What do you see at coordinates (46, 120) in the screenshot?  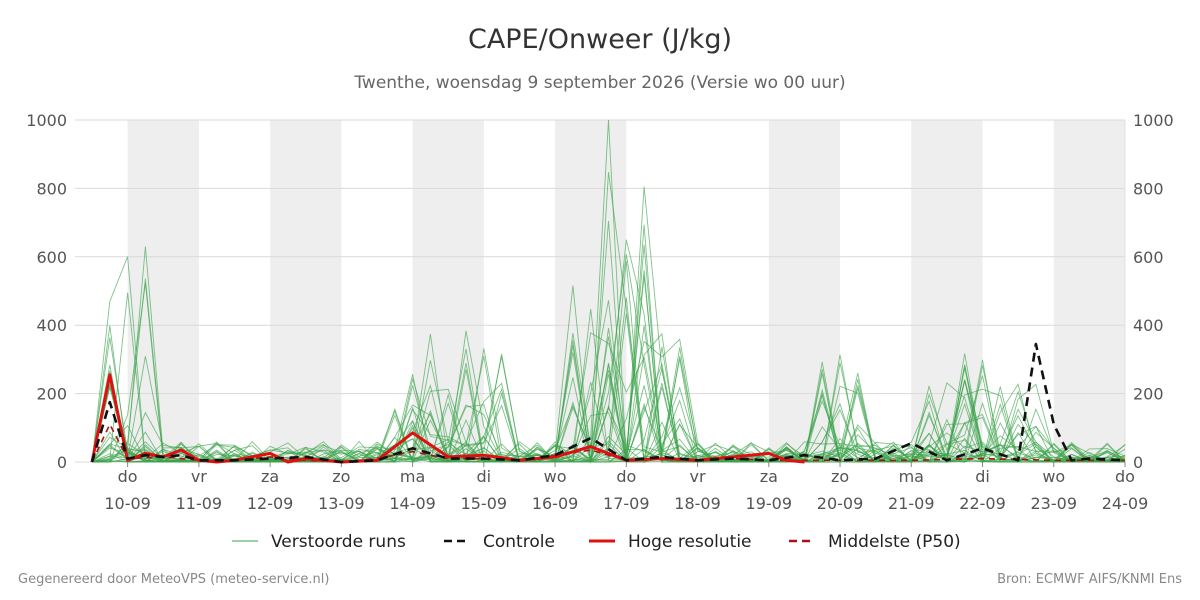 I see `y-tick-label-left: 1000` at bounding box center [46, 120].